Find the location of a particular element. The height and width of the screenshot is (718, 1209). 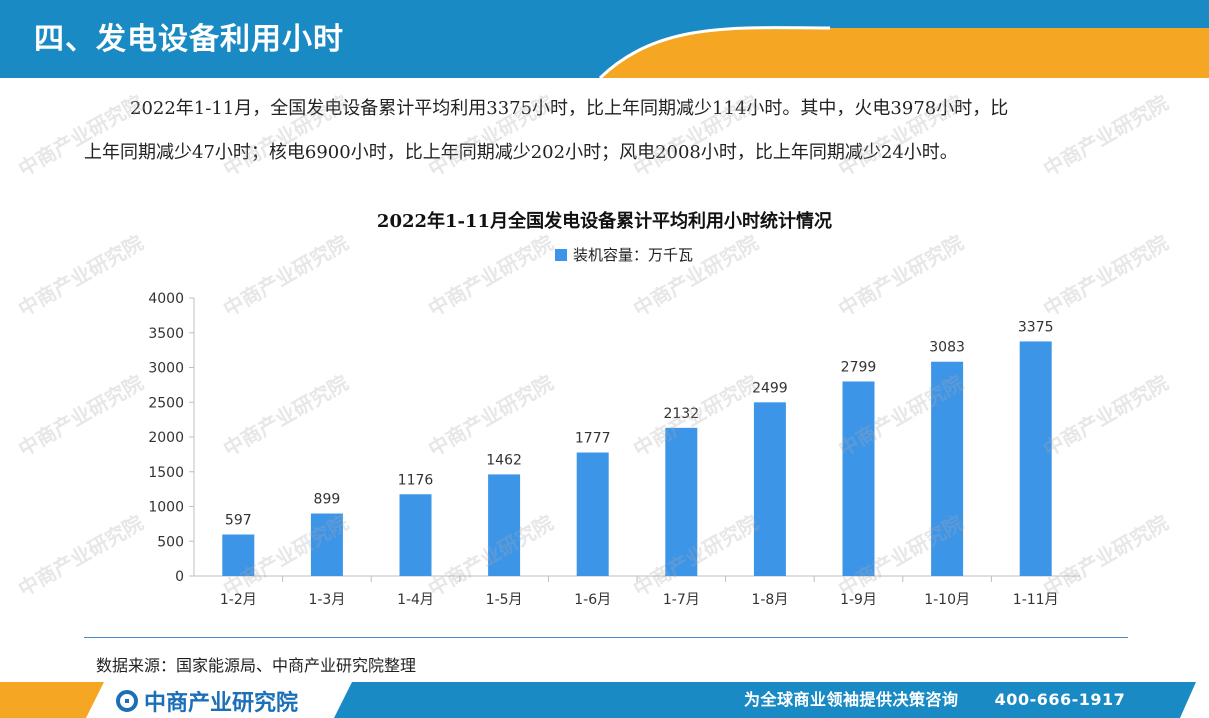

y-tick-label: 4000 is located at coordinates (166, 299).